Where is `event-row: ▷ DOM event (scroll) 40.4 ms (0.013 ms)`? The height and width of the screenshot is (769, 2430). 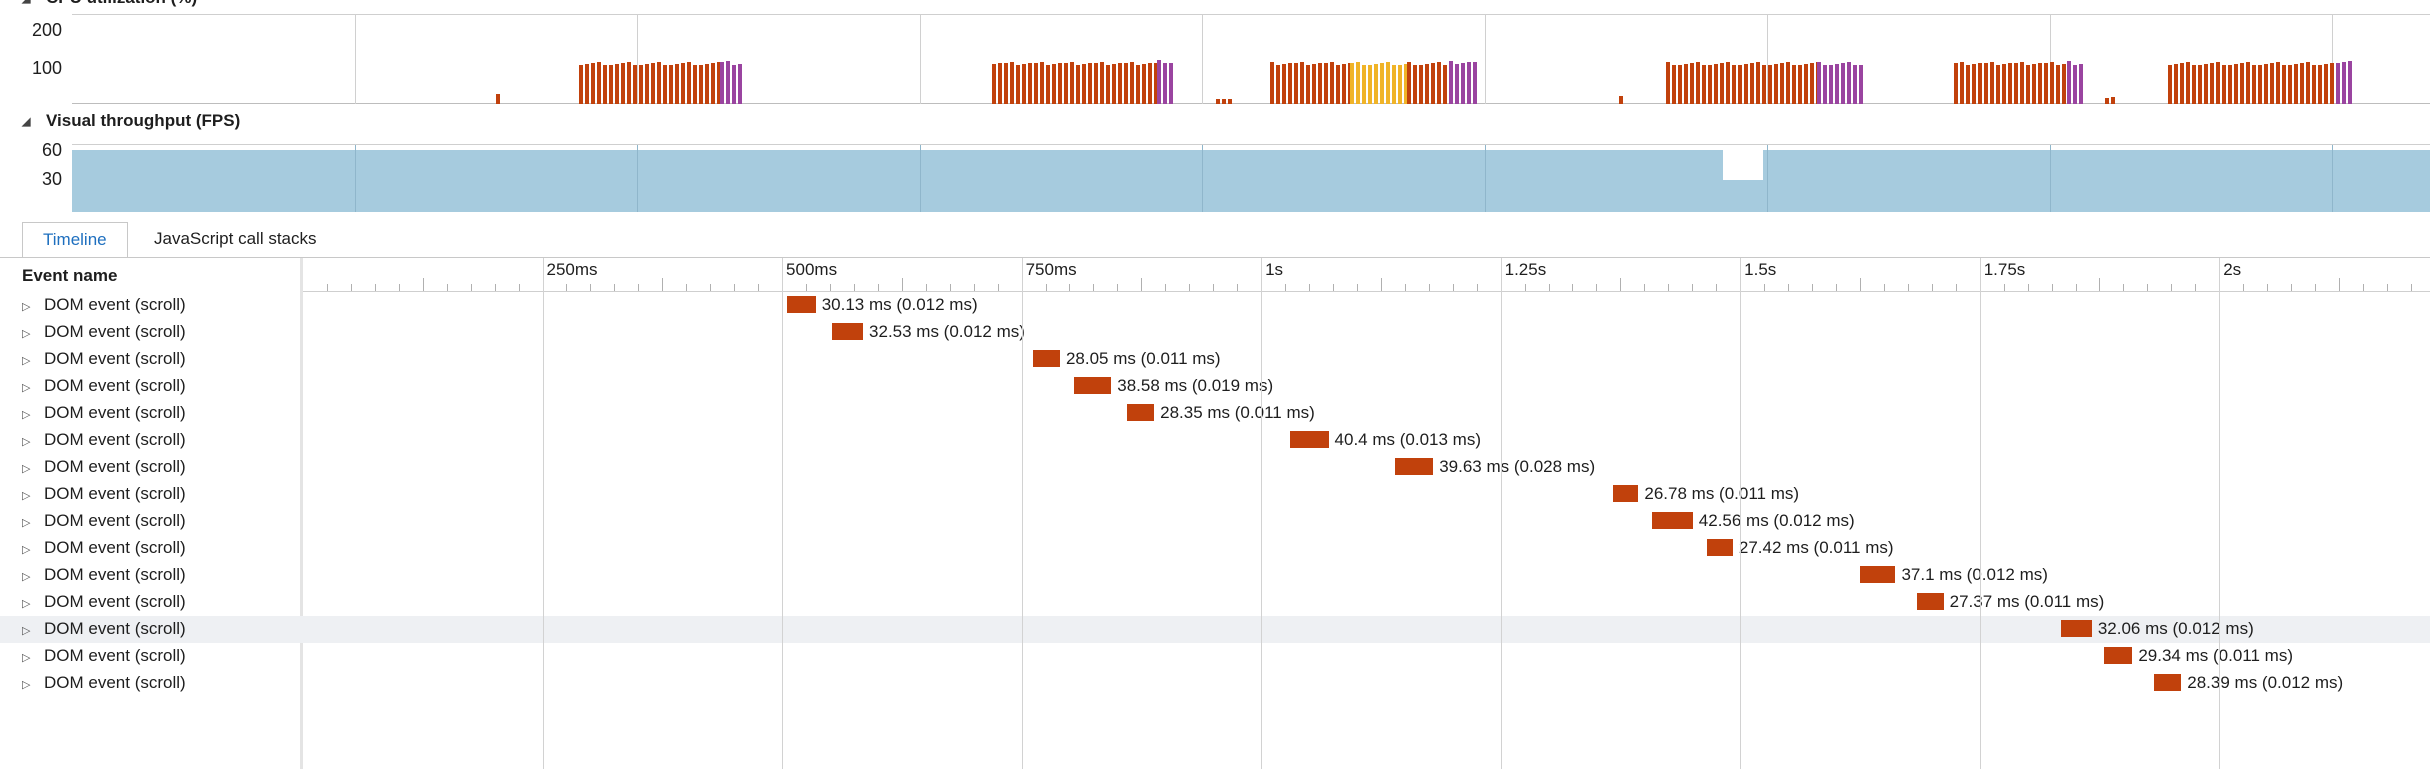
event-row: ▷ DOM event (scroll) 40.4 ms (0.013 ms) is located at coordinates (1215, 440).